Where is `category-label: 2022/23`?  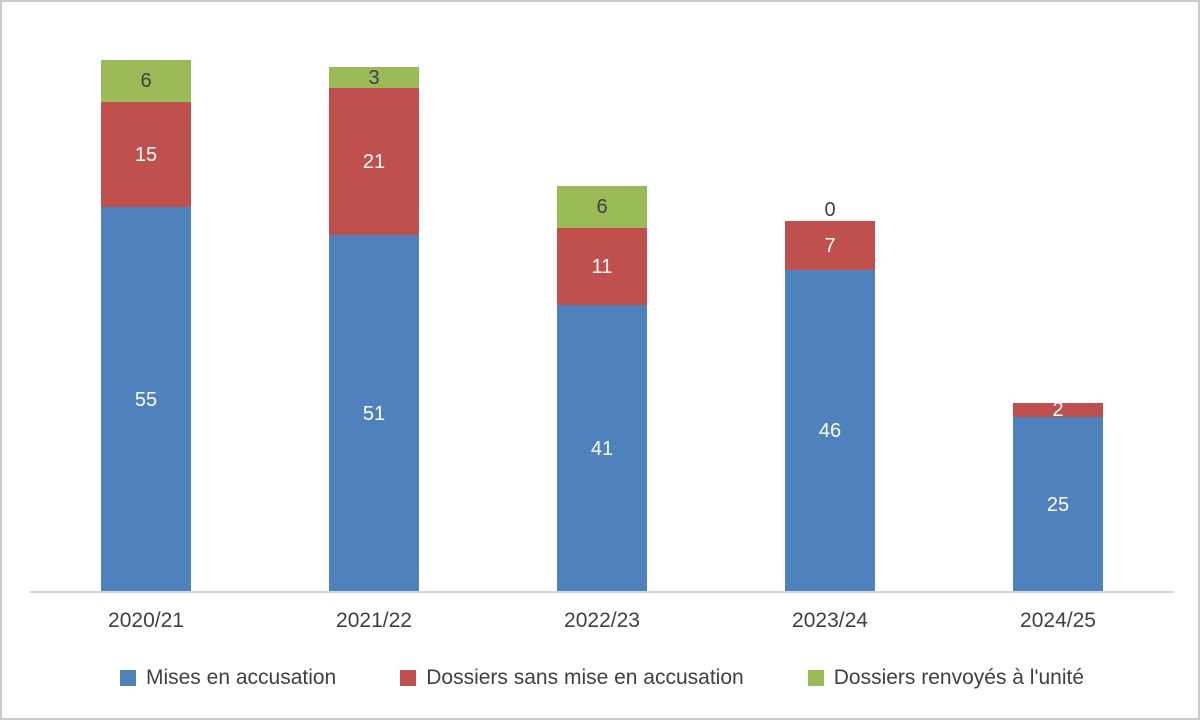 category-label: 2022/23 is located at coordinates (602, 620).